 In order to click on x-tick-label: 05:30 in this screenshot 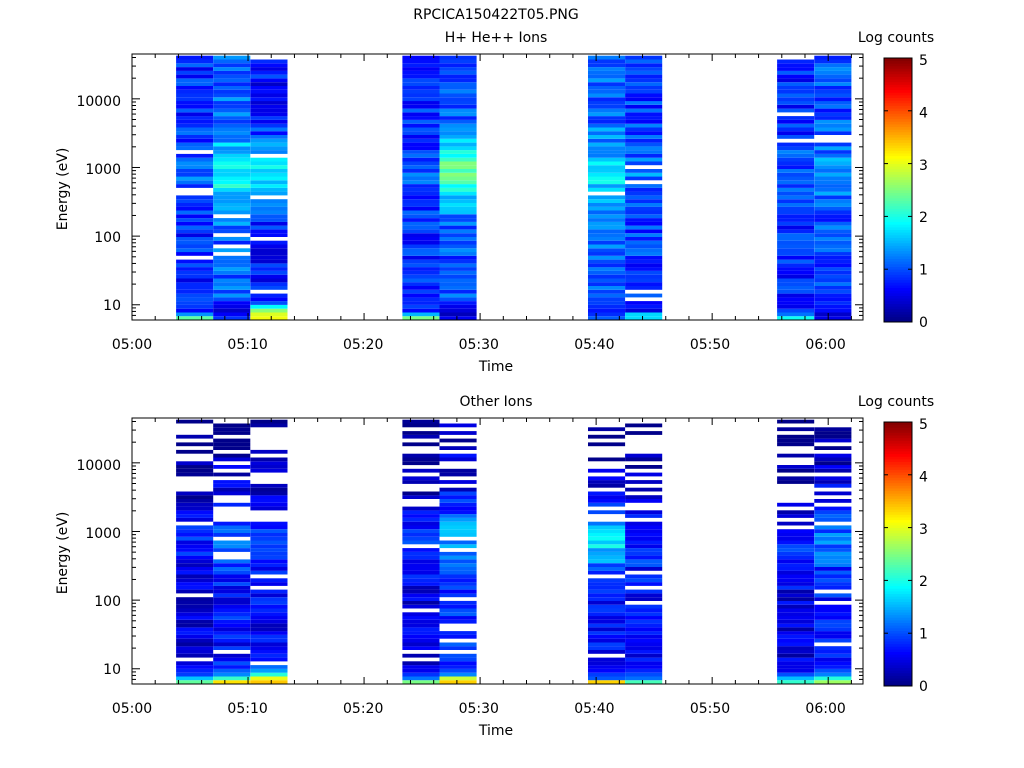, I will do `click(479, 709)`.